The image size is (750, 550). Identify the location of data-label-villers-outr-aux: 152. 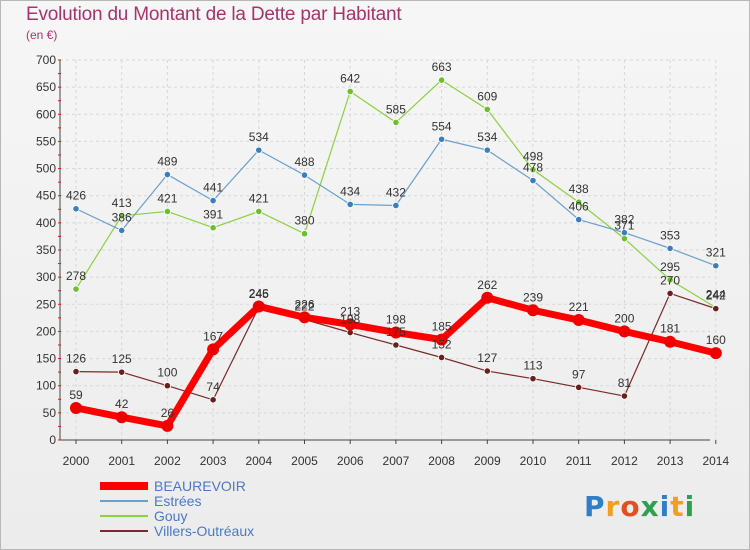
(442, 344).